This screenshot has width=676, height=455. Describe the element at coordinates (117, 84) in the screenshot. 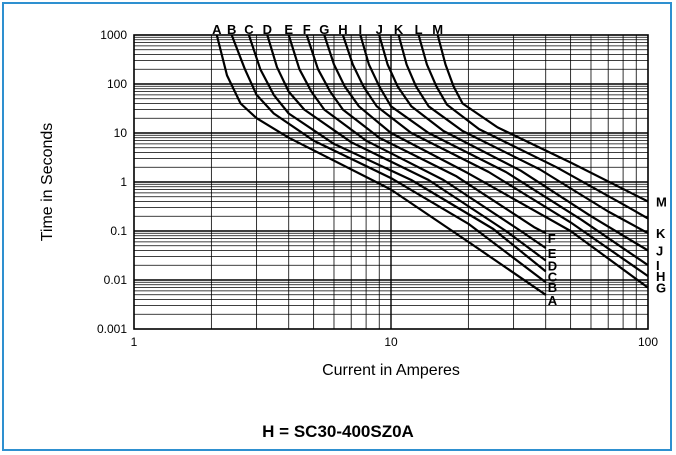

I see `y-tick-label: 100` at that location.